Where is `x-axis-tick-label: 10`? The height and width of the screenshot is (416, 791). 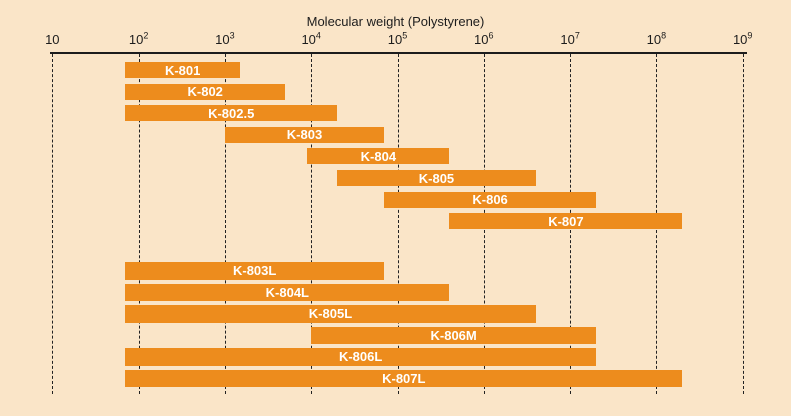
x-axis-tick-label: 10 is located at coordinates (52, 39).